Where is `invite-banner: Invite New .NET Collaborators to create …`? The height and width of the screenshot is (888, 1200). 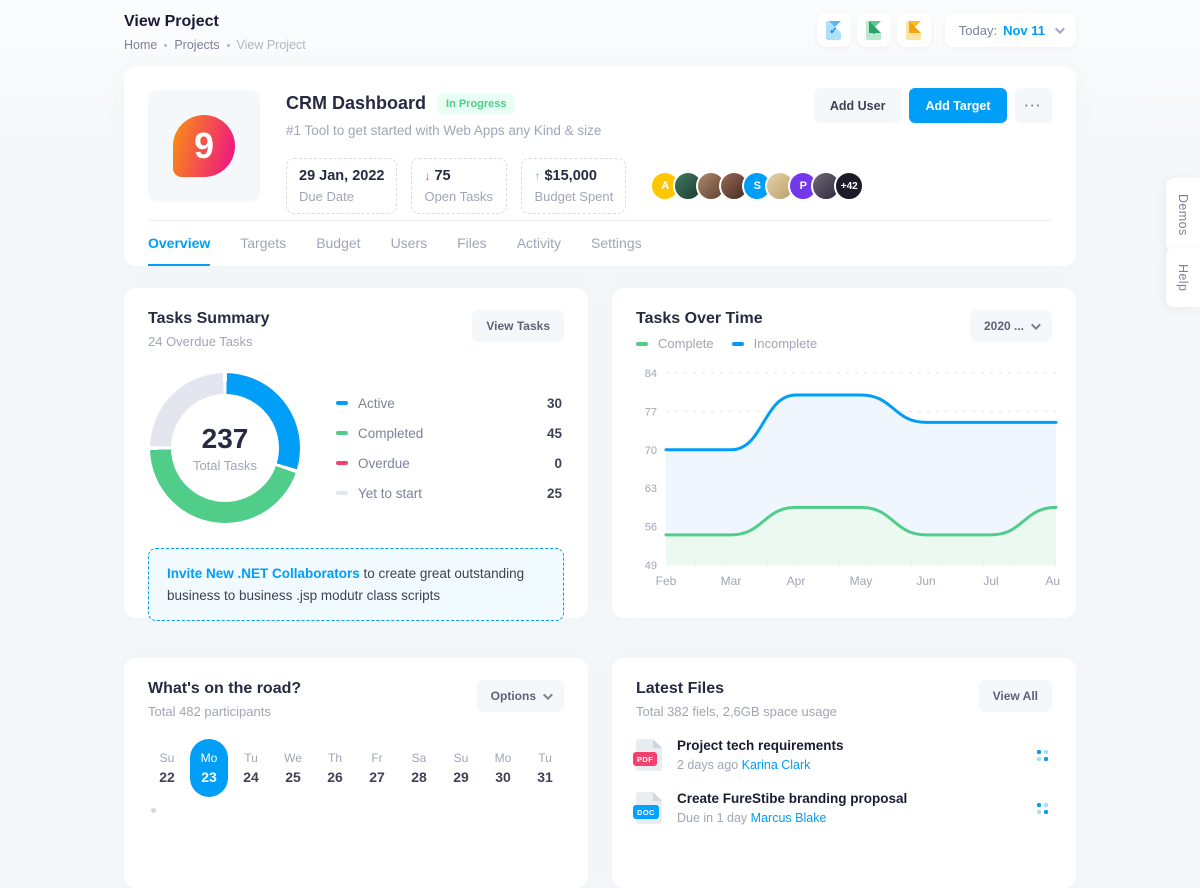
invite-banner: Invite New .NET Collaborators to create … is located at coordinates (356, 585).